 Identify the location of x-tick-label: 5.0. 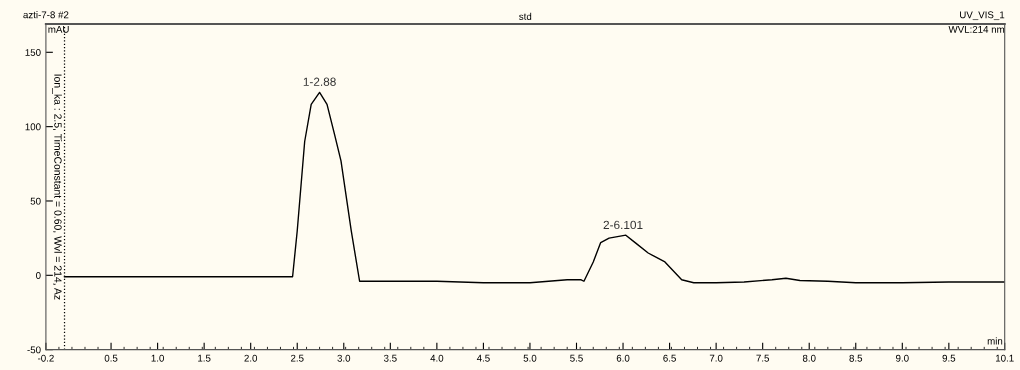
(530, 358).